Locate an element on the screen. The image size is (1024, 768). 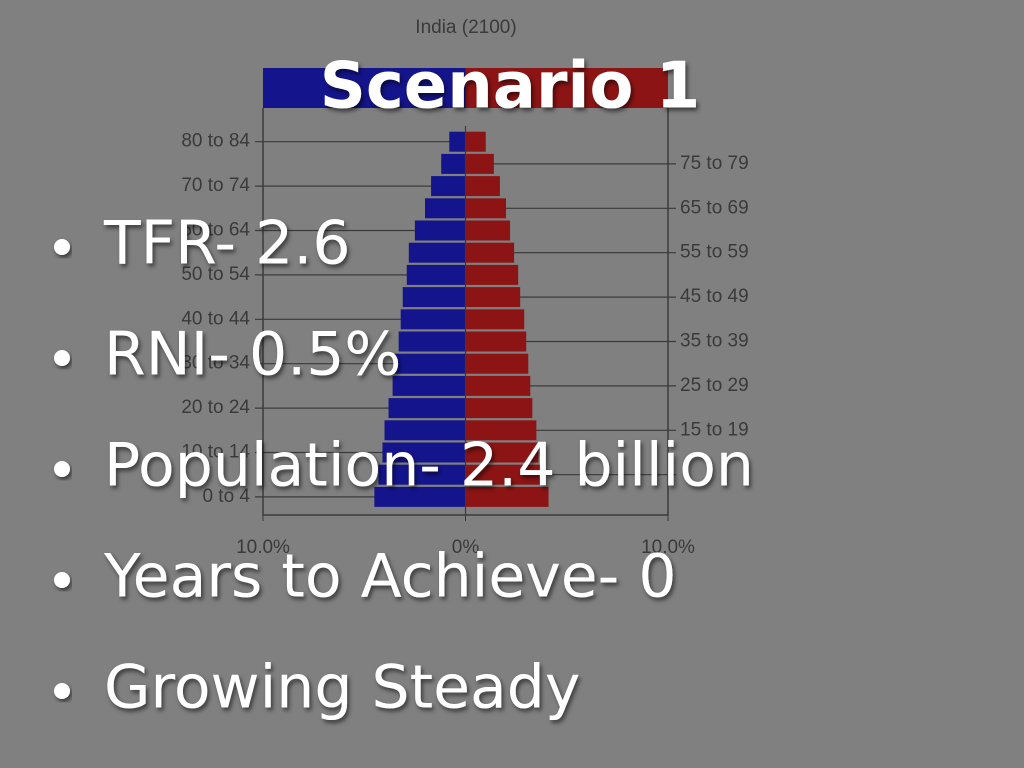
category-label: 40 to 44 is located at coordinates (215, 318).